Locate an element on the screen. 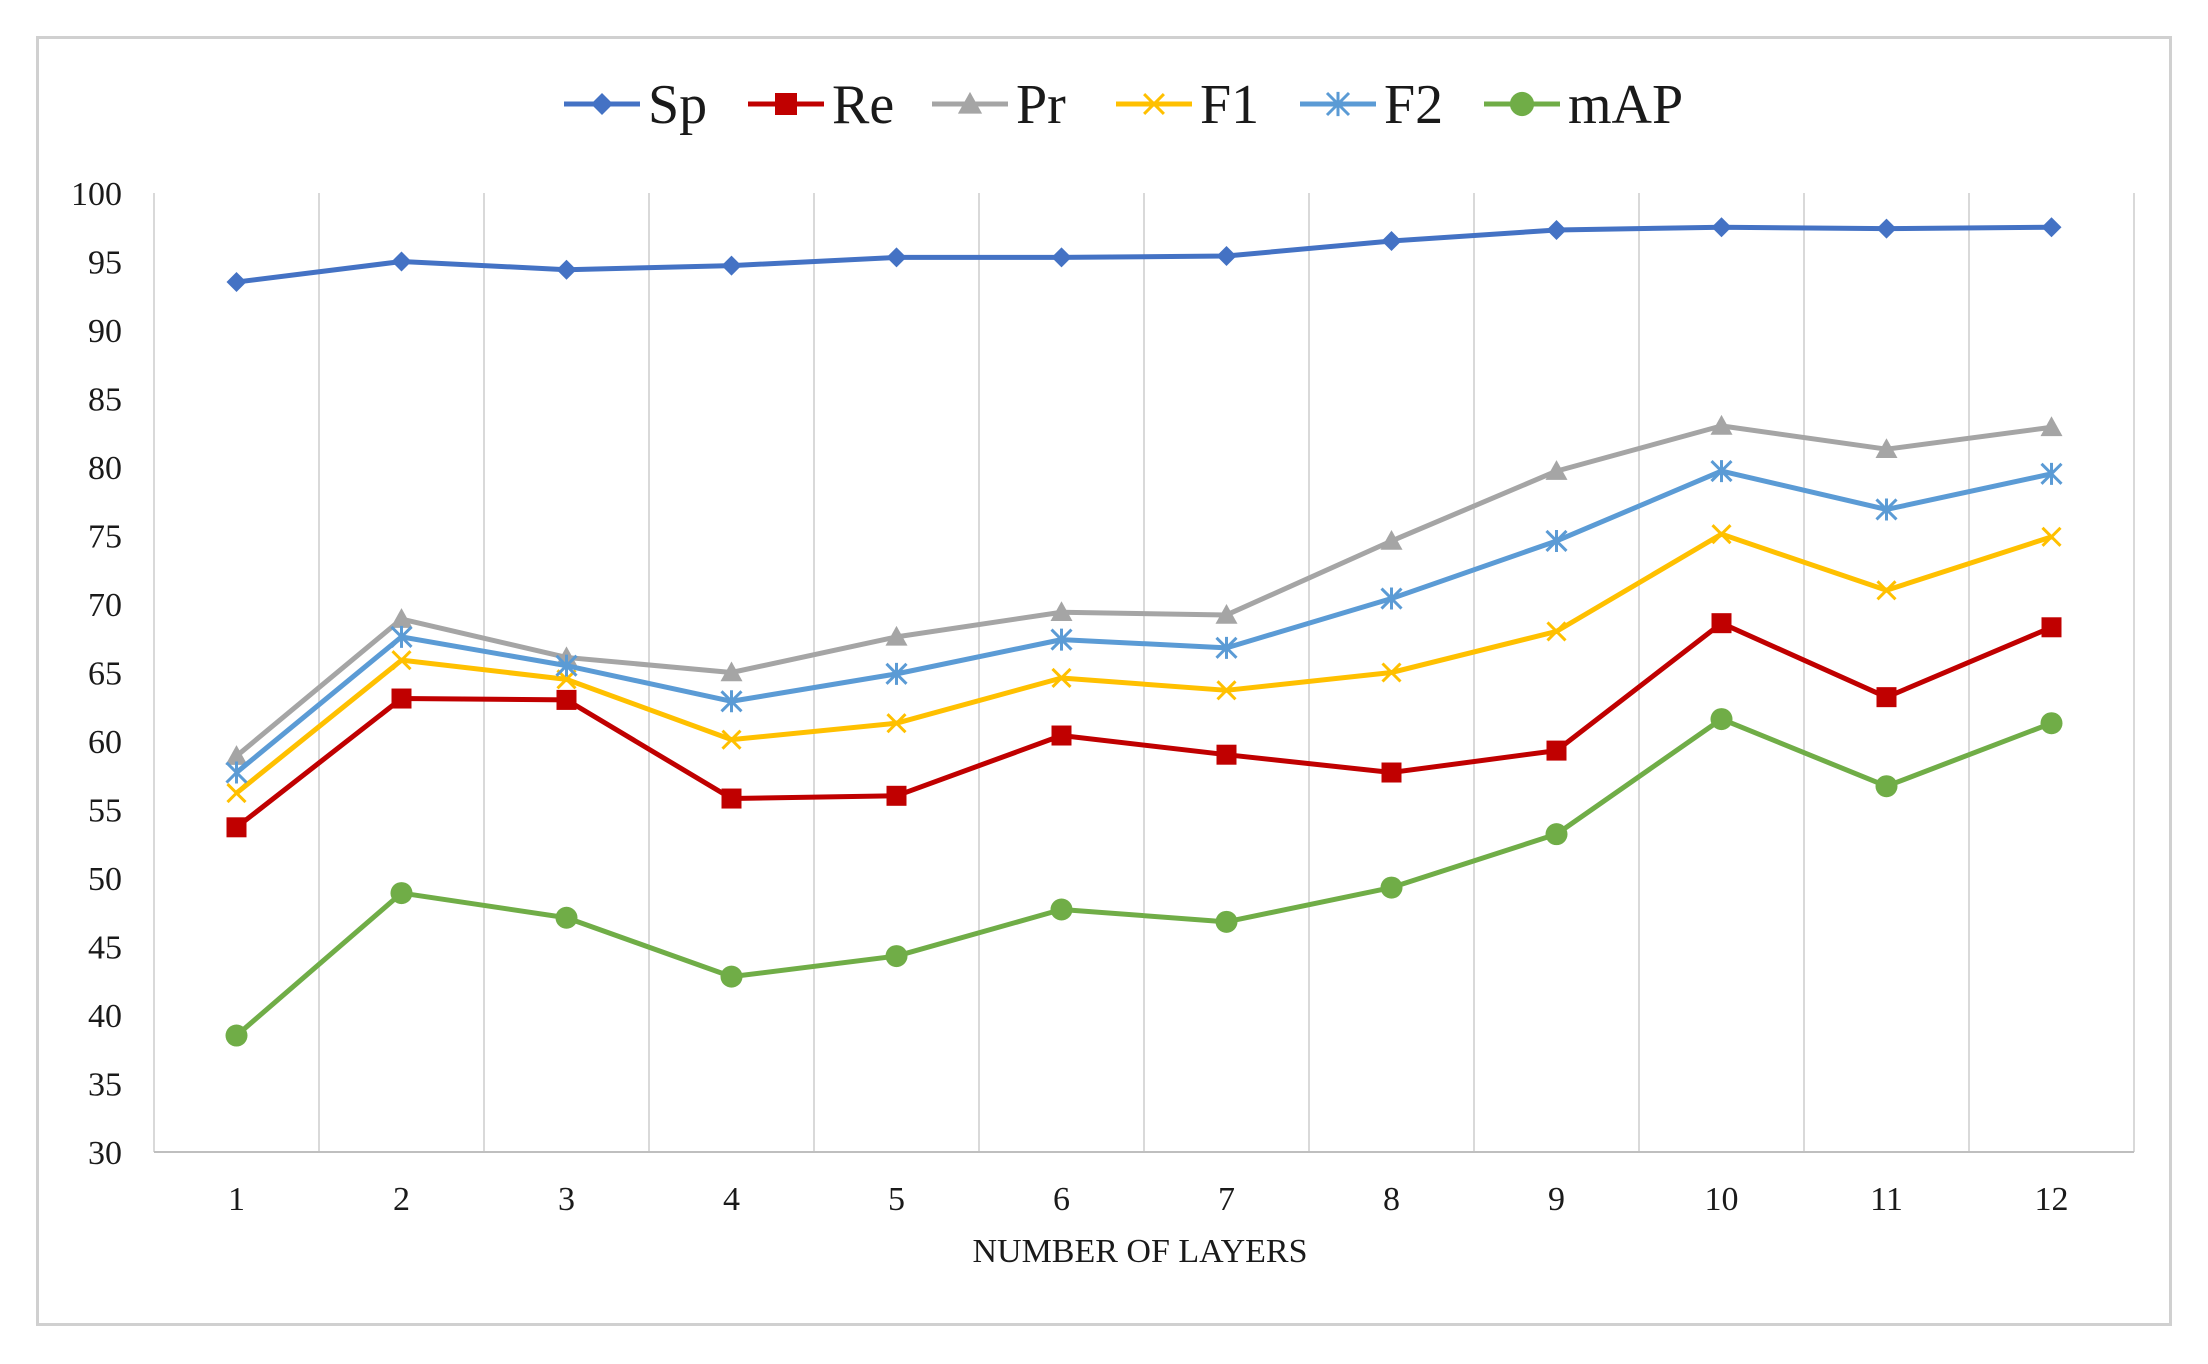 Image resolution: width=2208 pixels, height=1364 pixels. y-tick-label: 95 is located at coordinates (105, 263).